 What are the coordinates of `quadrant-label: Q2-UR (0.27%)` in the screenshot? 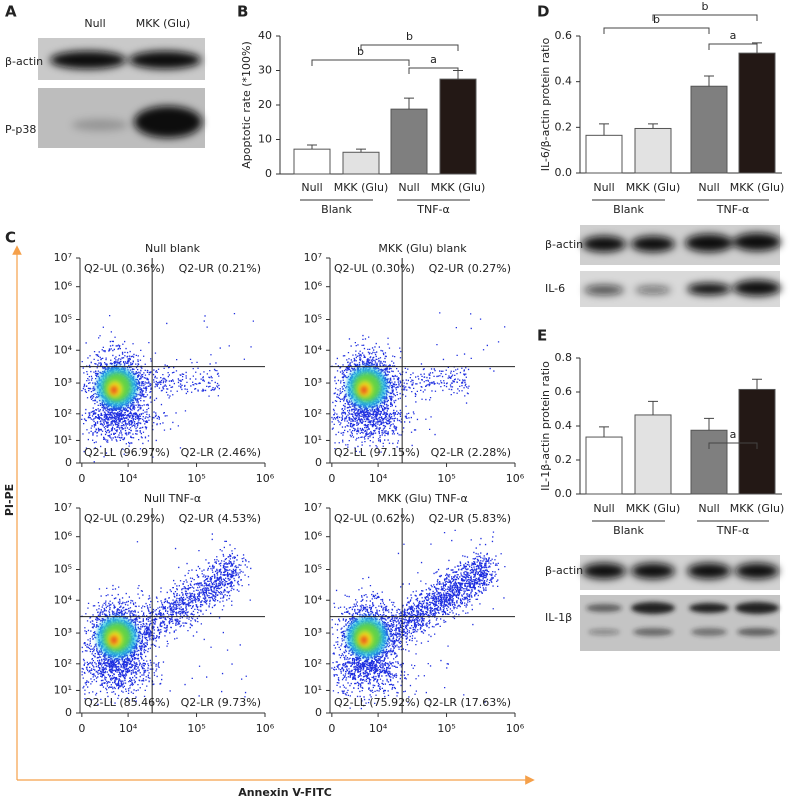 It's located at (470, 268).